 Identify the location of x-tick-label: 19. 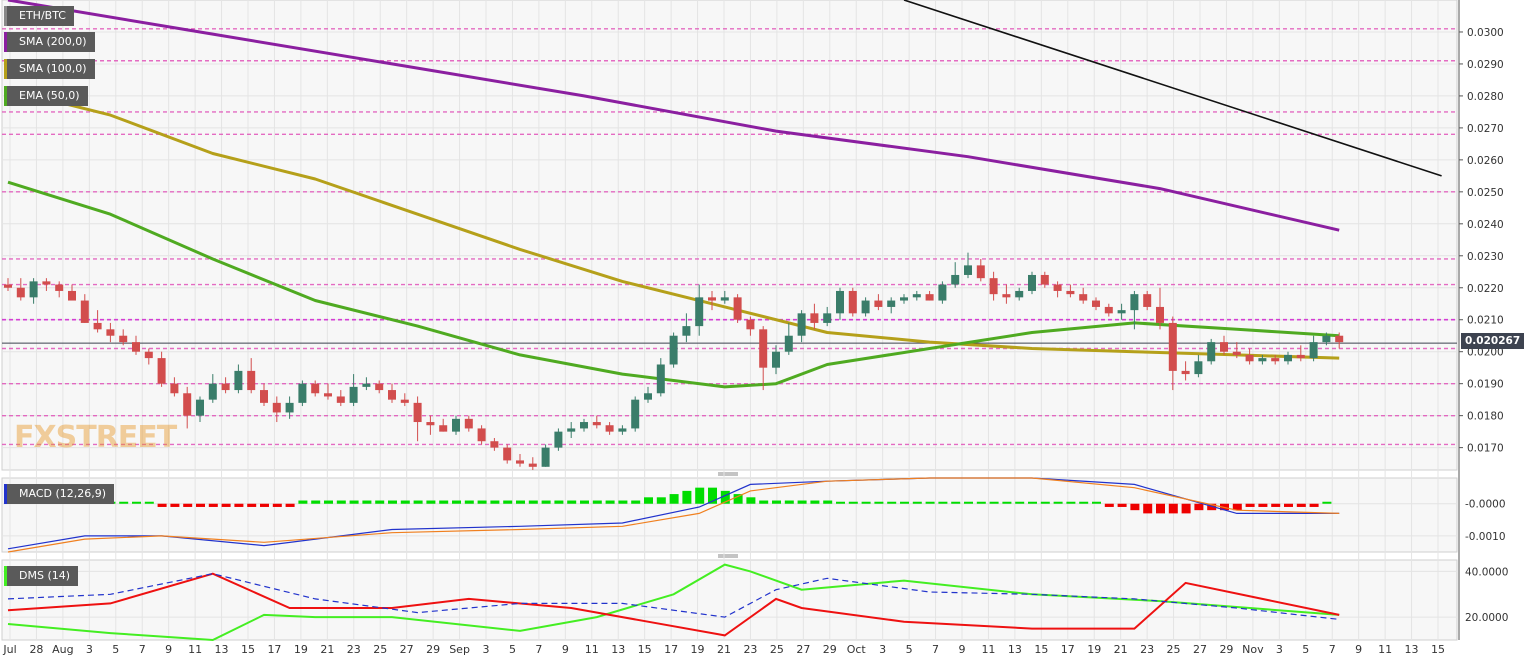
(698, 649).